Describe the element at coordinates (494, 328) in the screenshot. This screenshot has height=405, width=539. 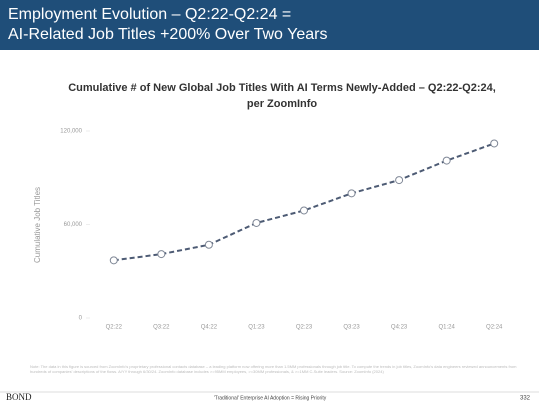
I see `x-tick-label: Q2:24` at that location.